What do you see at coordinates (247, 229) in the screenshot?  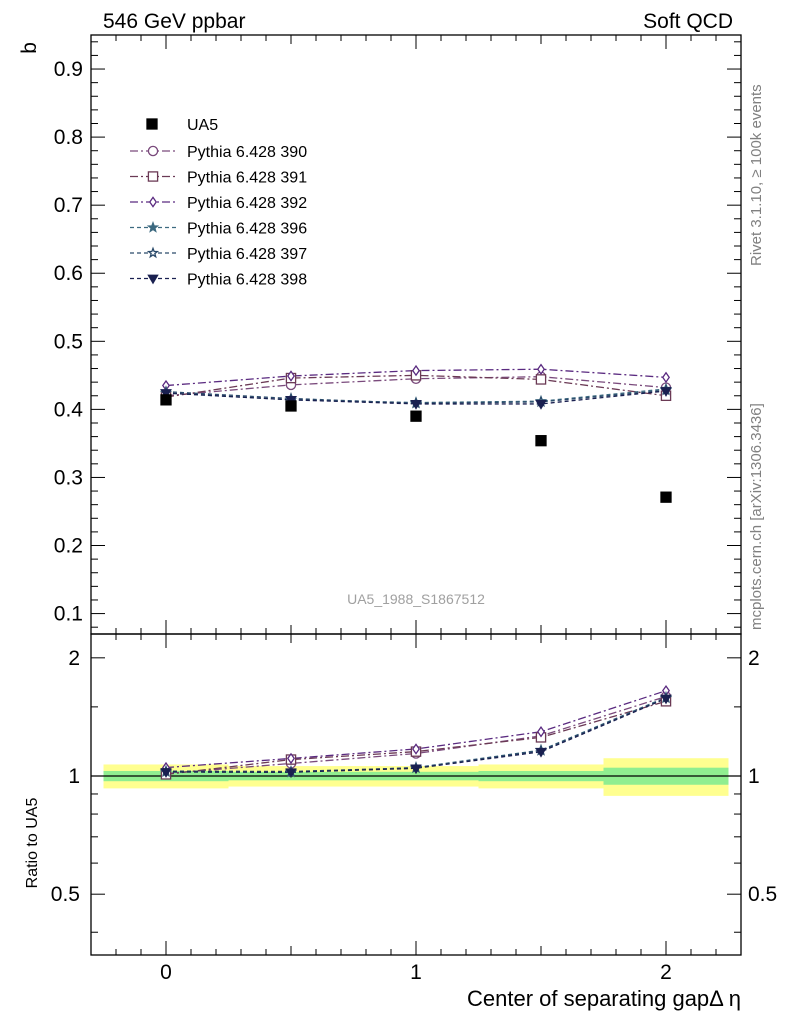 I see `legend-label: Pythia 6.428 396` at bounding box center [247, 229].